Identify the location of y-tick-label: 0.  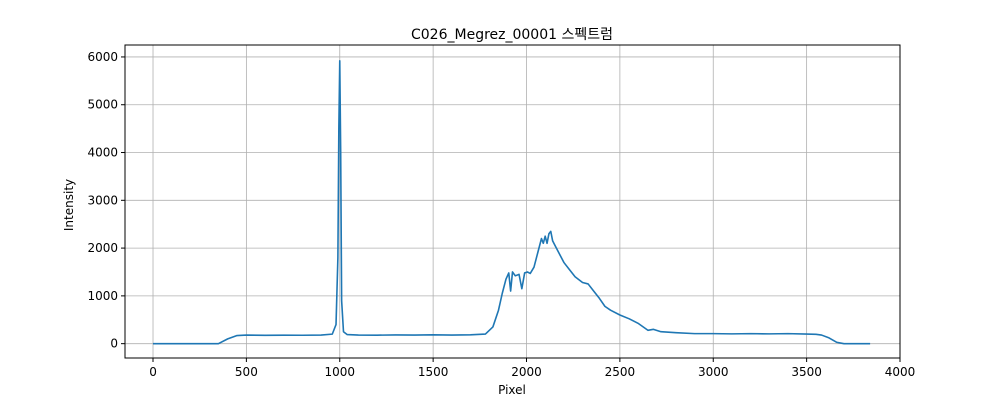
(114, 344).